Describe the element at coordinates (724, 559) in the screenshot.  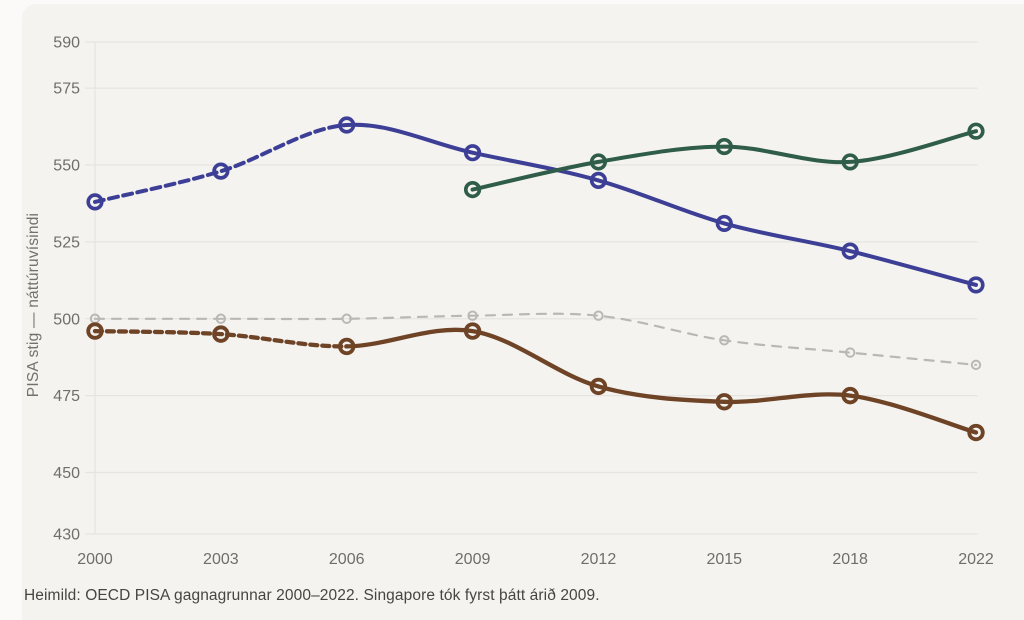
I see `x-tick-label: 2015` at that location.